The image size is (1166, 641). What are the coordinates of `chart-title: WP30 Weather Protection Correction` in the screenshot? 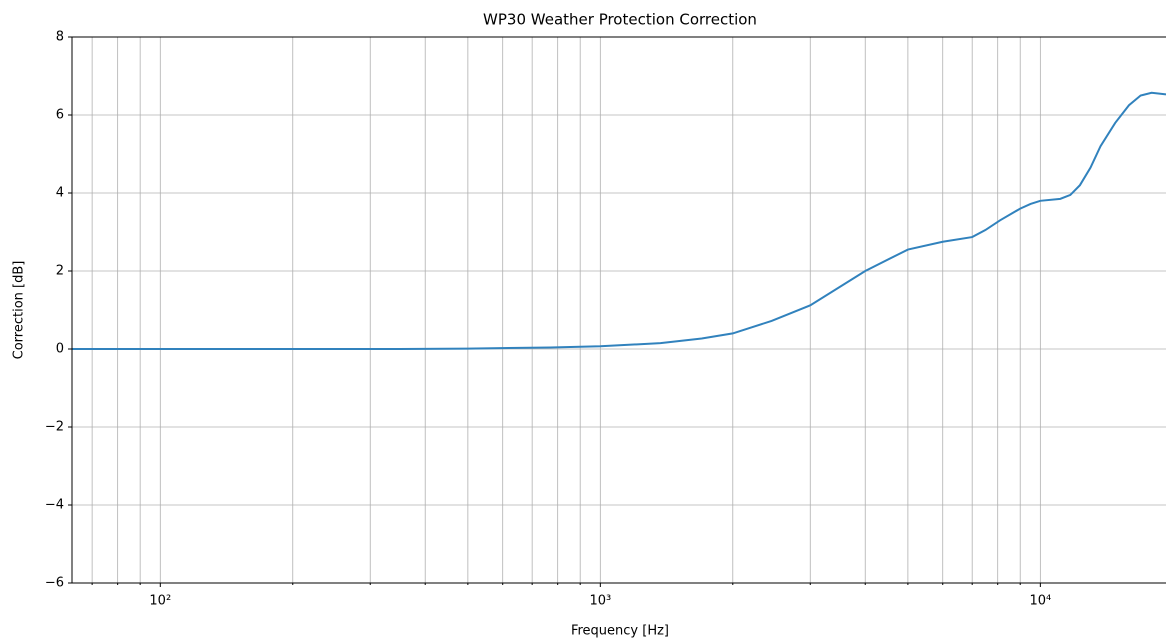 It's located at (620, 20).